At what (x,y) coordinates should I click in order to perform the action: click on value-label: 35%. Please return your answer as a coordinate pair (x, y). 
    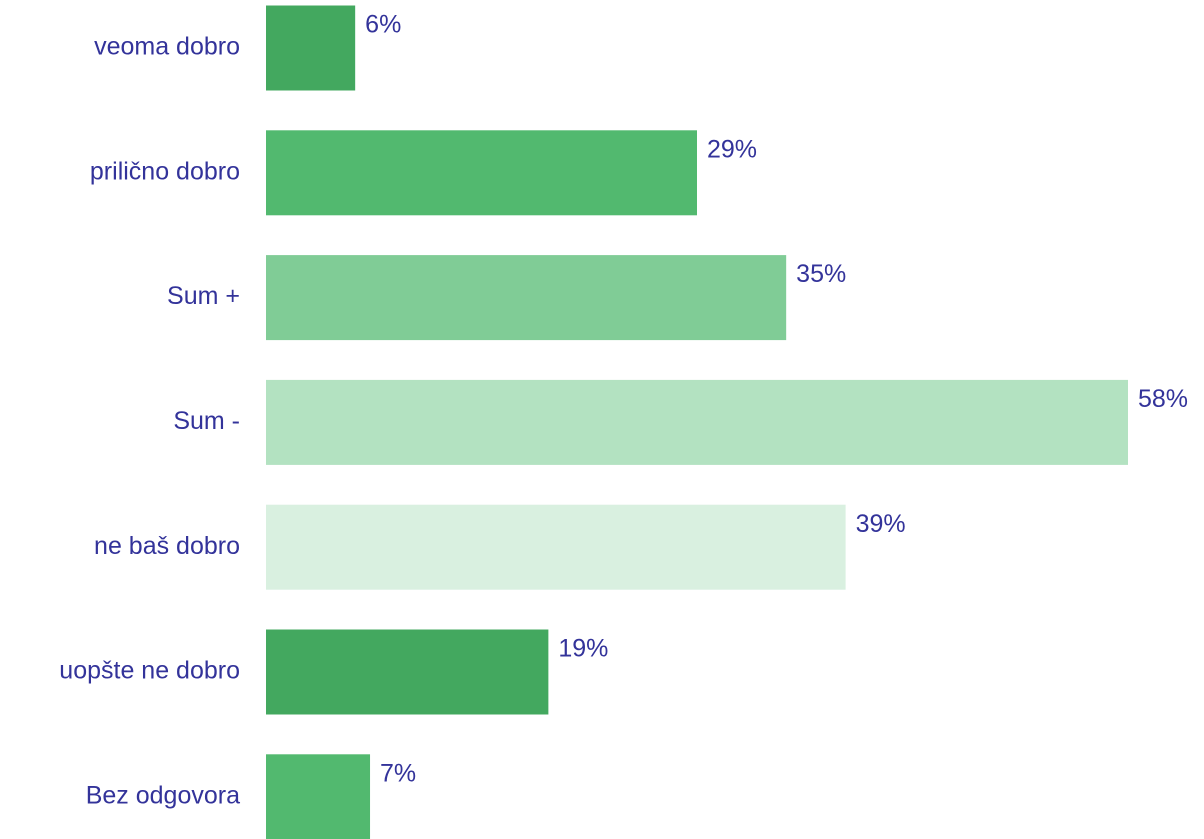
    Looking at the image, I should click on (821, 274).